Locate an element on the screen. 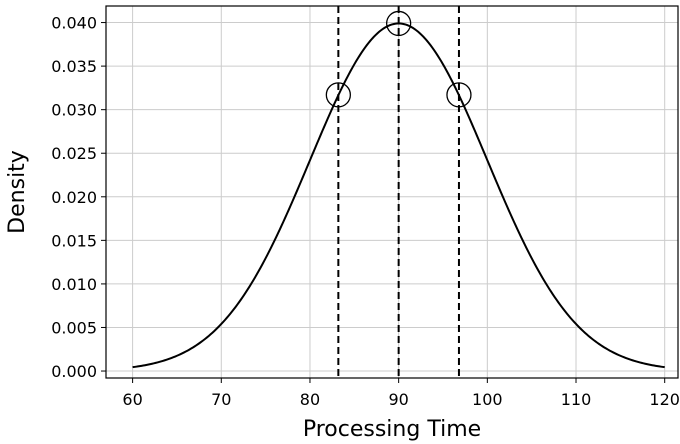 The height and width of the screenshot is (444, 680). y-tick-label: 0.005 is located at coordinates (74, 327).